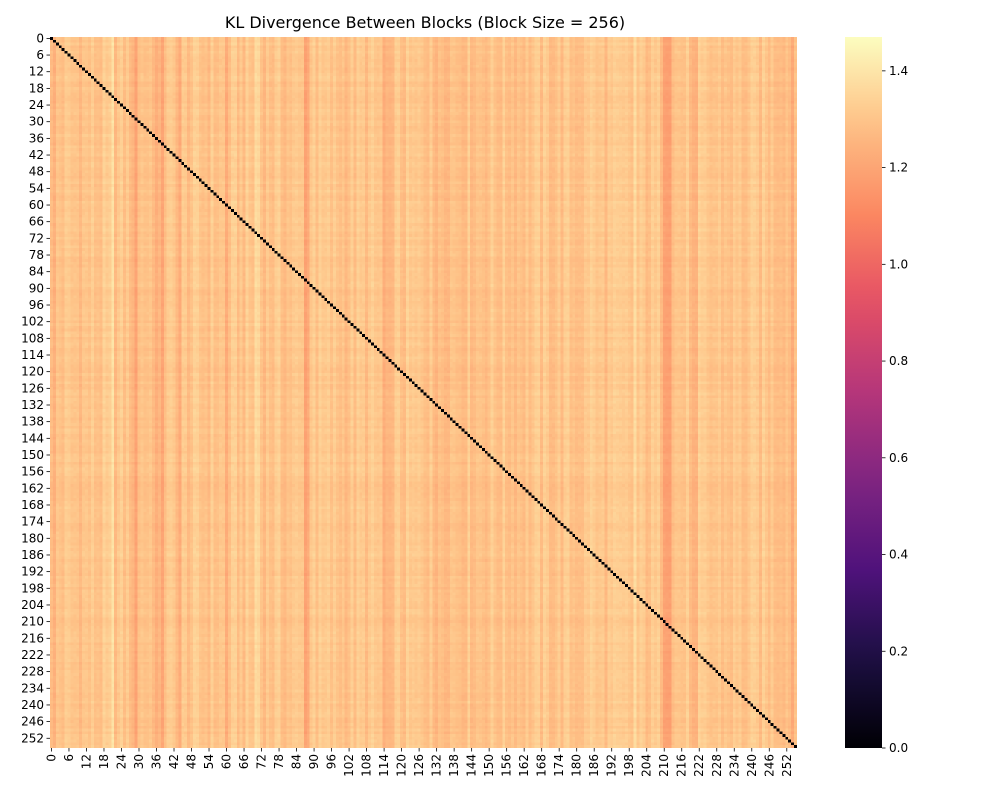  What do you see at coordinates (104, 761) in the screenshot?
I see `x-tick-label: 18` at bounding box center [104, 761].